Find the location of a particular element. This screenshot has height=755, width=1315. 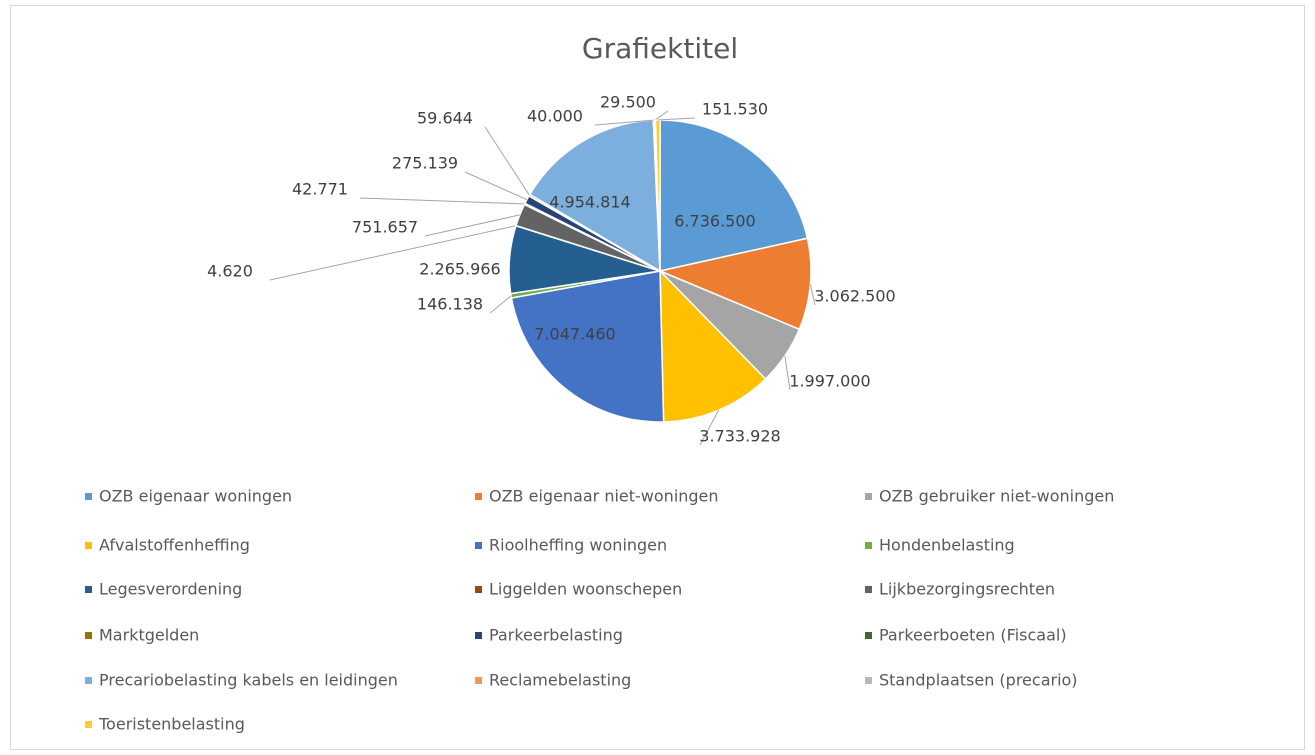

legend-label: Toeristenbelasting is located at coordinates (171, 724).